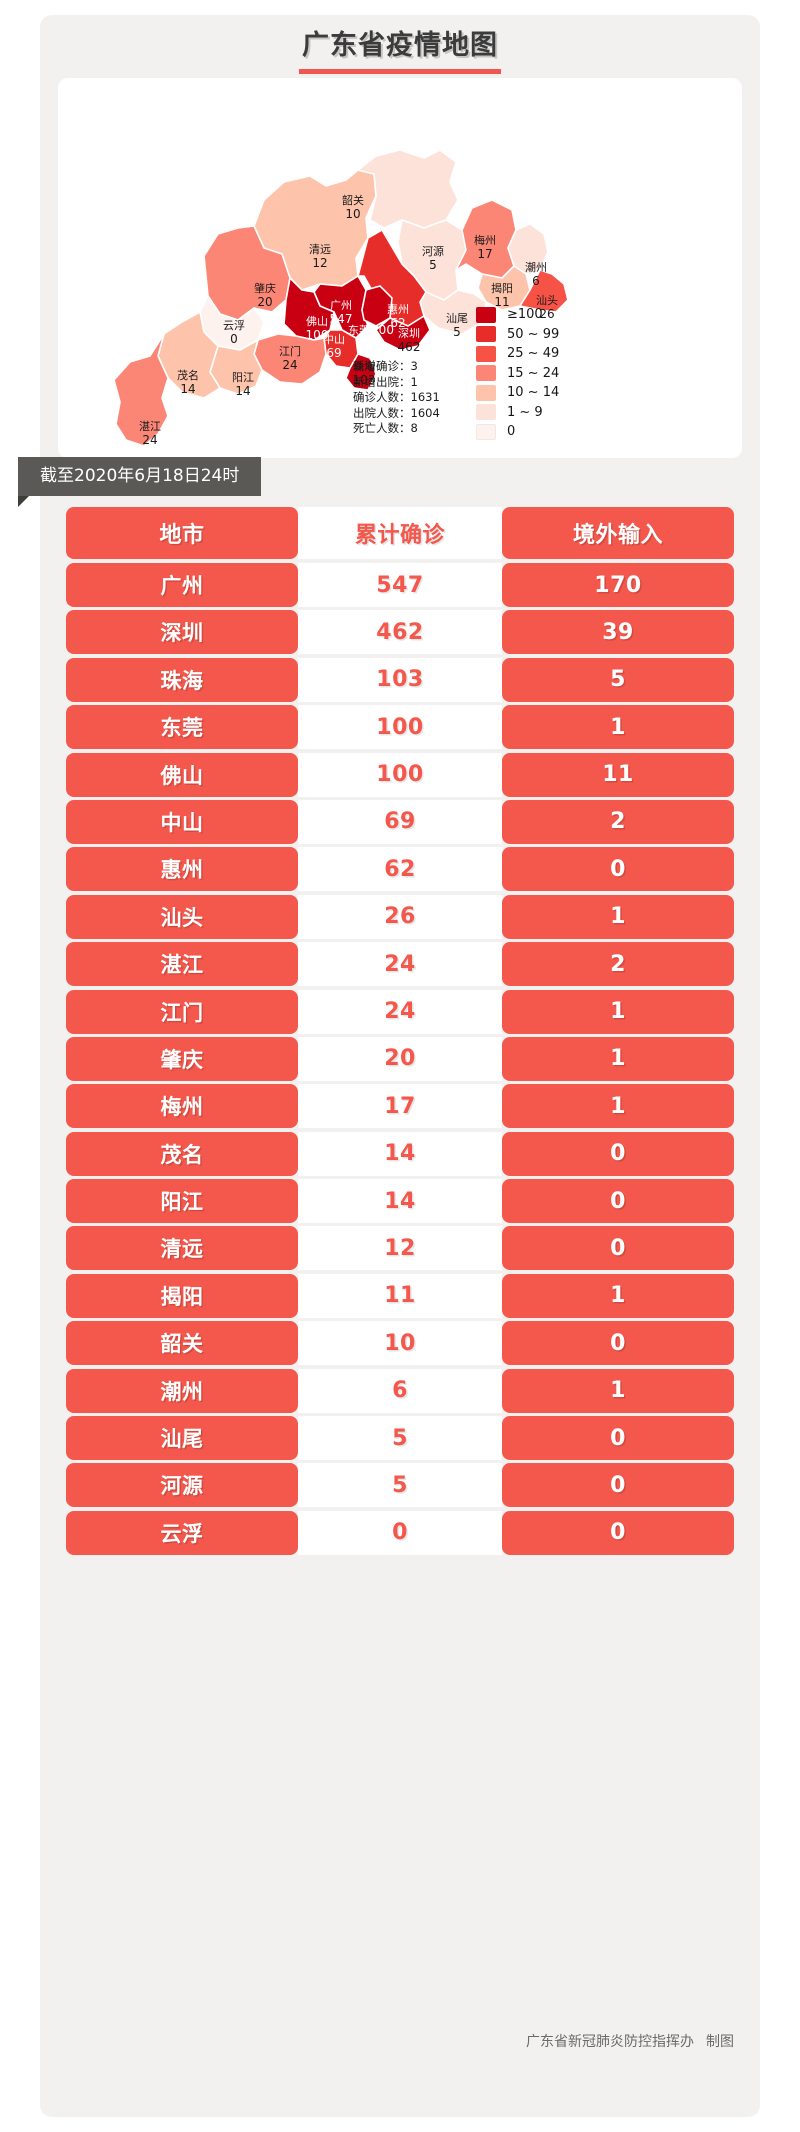  Describe the element at coordinates (618, 821) in the screenshot. I see `cell-imported: 2` at that location.